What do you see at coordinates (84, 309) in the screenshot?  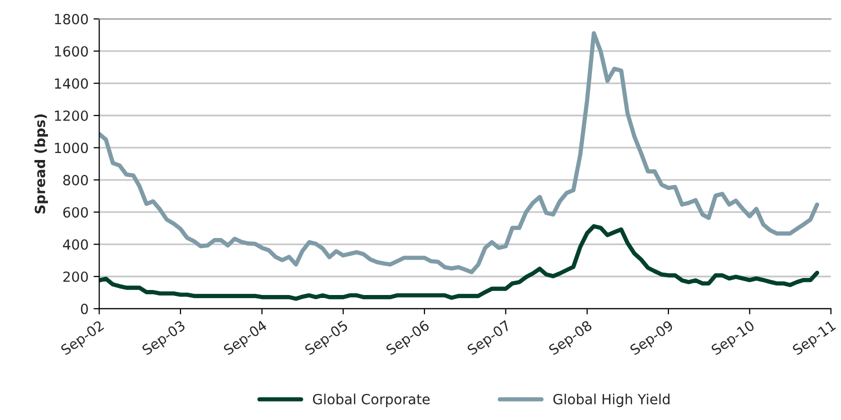 I see `y-tick-label: 0` at bounding box center [84, 309].